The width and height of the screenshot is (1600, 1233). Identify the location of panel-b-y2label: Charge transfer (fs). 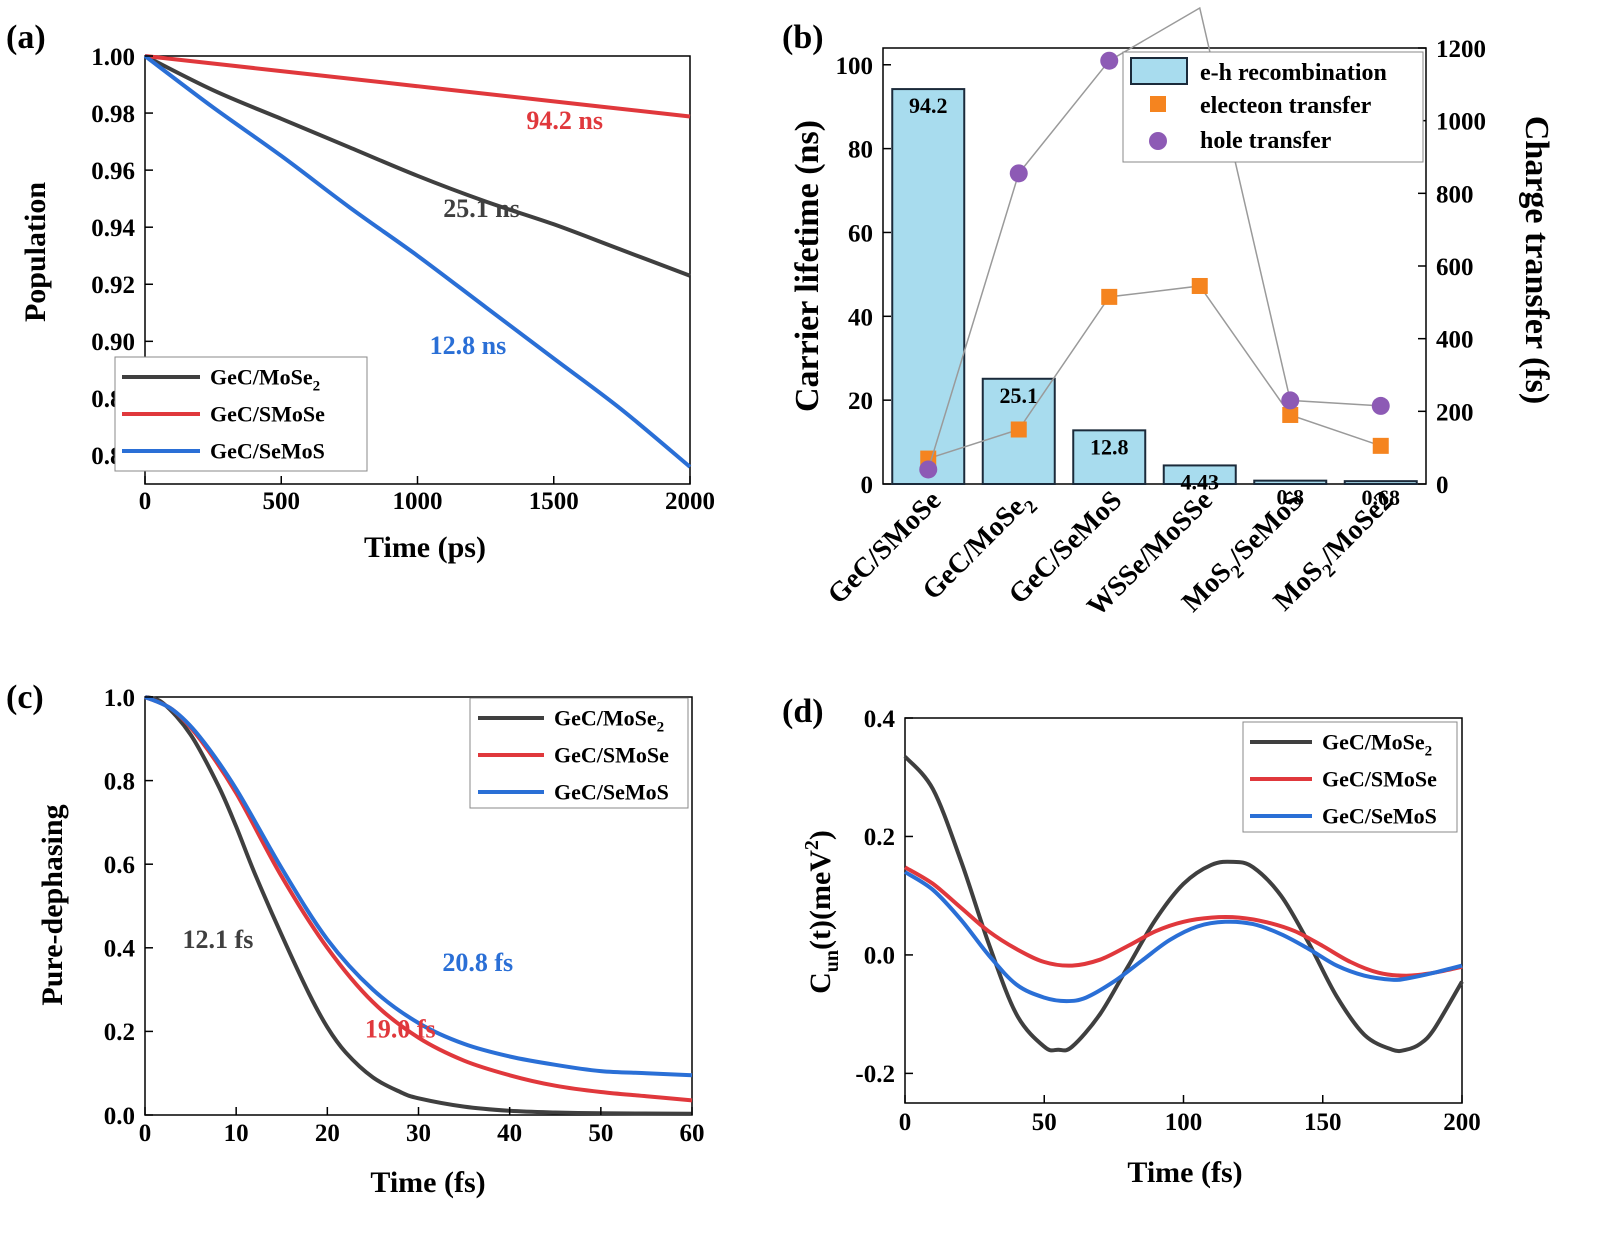
(1536, 260).